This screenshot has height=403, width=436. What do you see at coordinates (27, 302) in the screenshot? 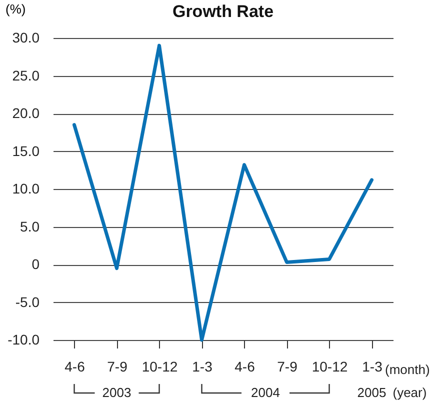
I see `y-tick-label: -5.0` at bounding box center [27, 302].